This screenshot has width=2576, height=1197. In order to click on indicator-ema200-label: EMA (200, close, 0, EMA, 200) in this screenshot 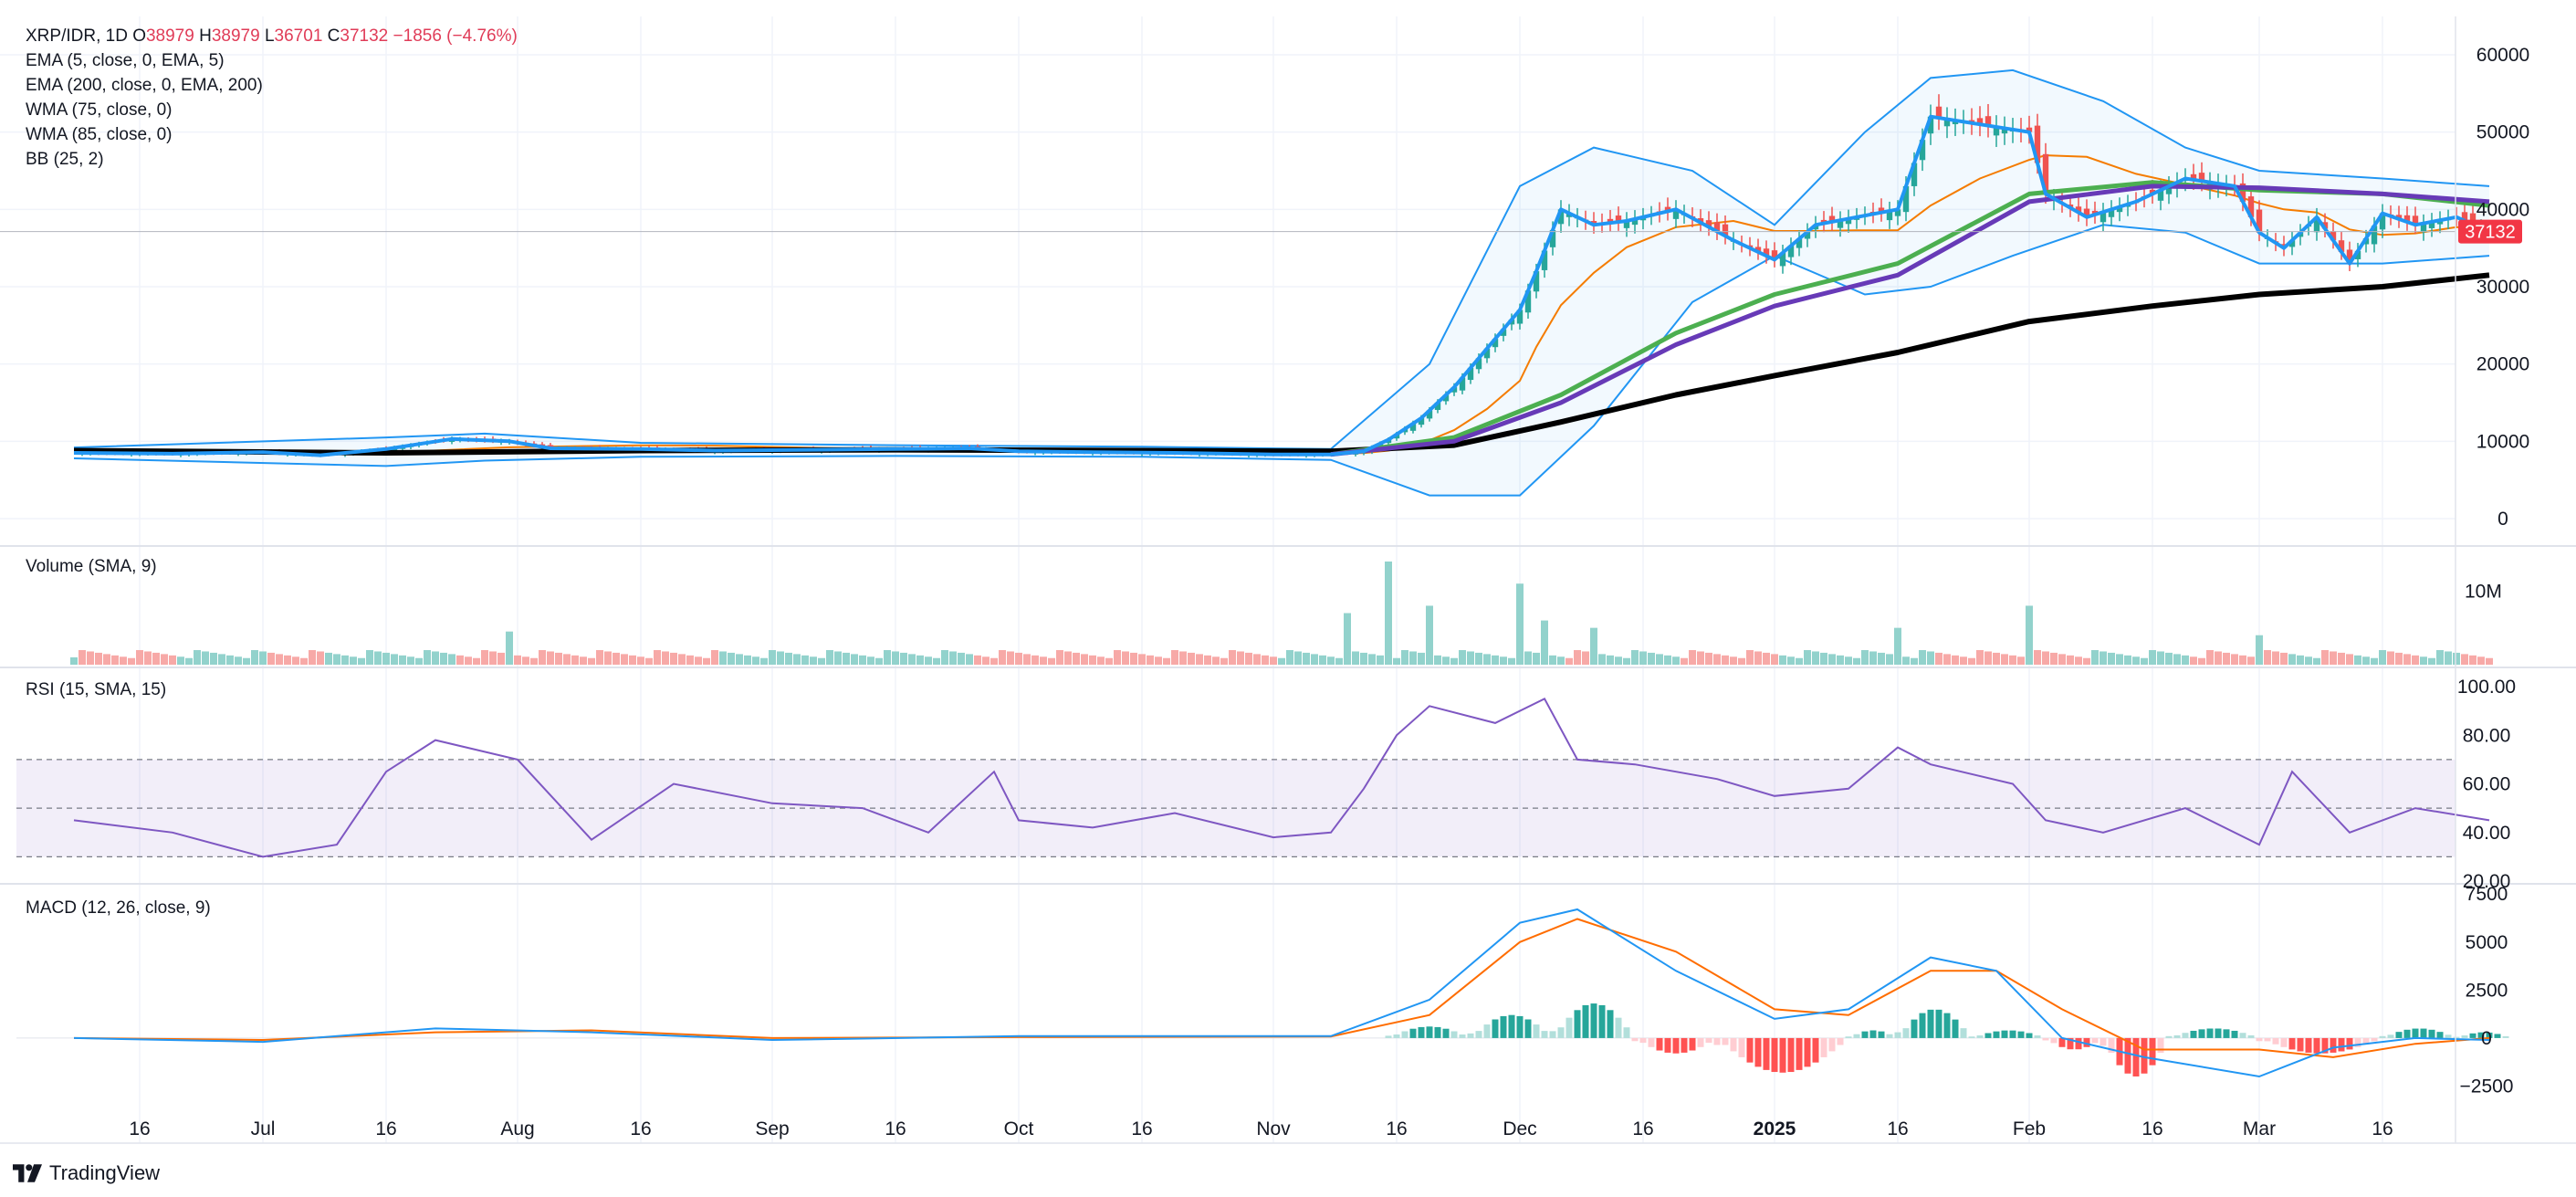, I will do `click(144, 85)`.